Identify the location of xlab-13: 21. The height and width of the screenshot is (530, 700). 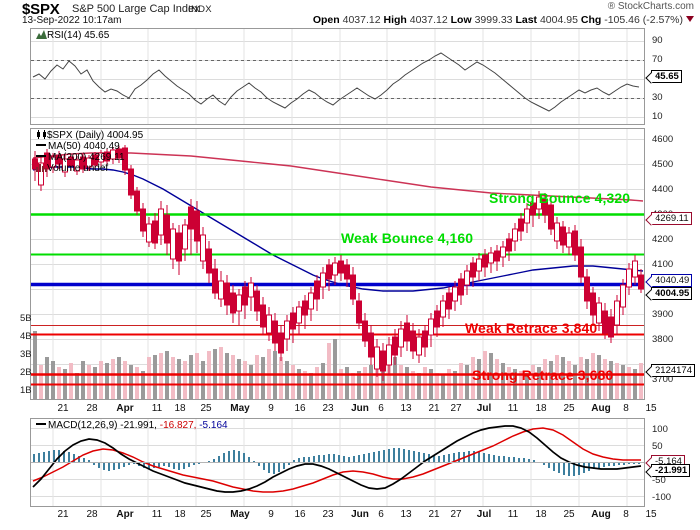
(434, 408).